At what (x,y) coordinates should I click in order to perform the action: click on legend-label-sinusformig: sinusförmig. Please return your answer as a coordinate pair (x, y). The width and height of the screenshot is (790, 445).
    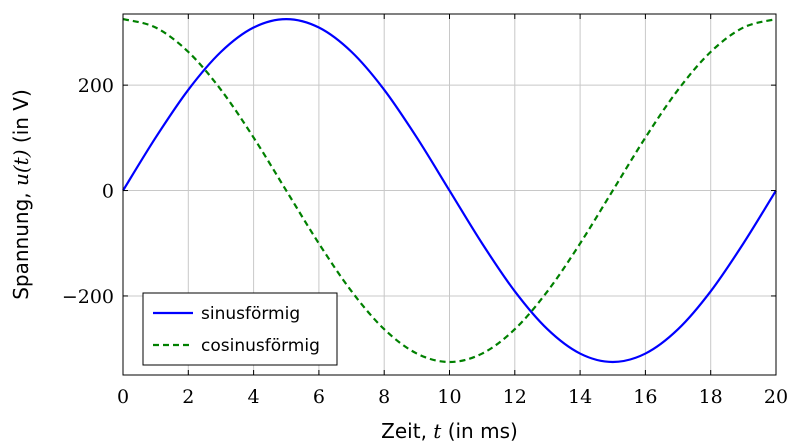
    Looking at the image, I should click on (250, 314).